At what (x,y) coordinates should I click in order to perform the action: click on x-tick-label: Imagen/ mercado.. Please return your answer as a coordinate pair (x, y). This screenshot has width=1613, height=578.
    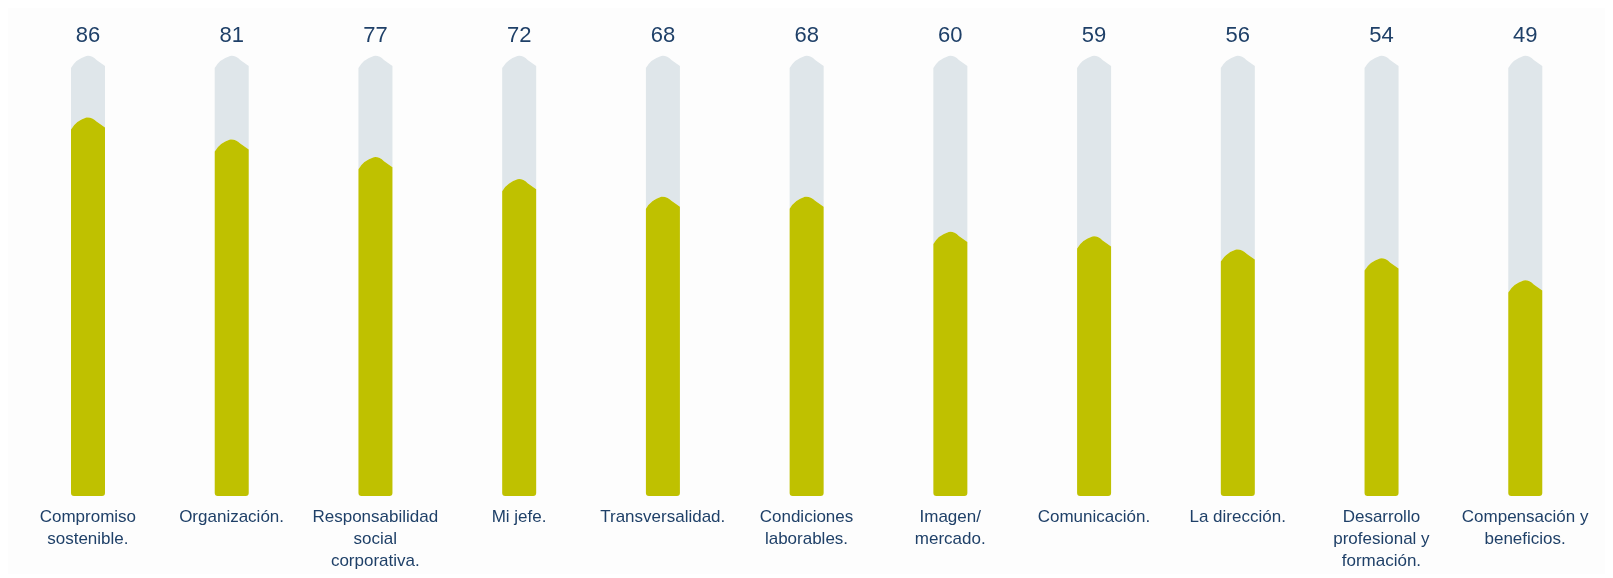
    Looking at the image, I should click on (950, 527).